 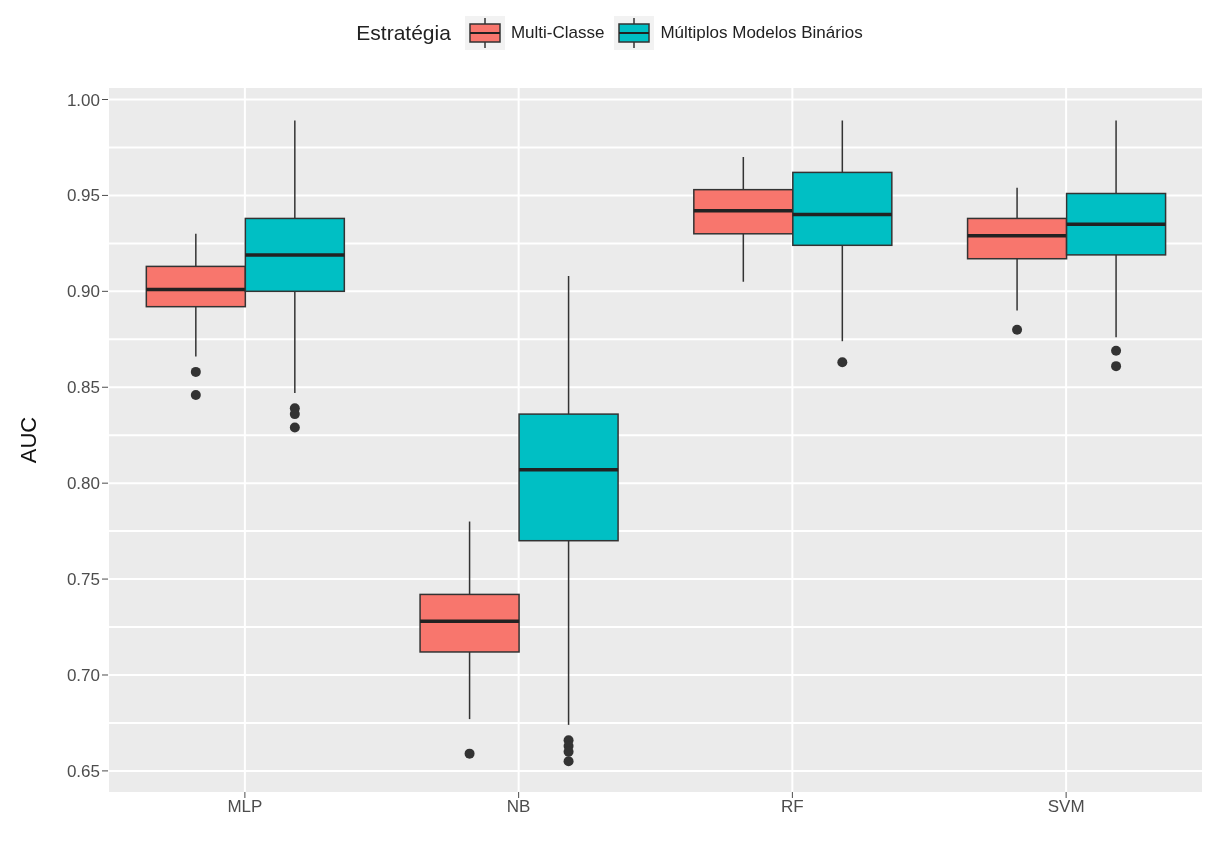 What do you see at coordinates (83, 676) in the screenshot?
I see `y-tick-label: 0.70` at bounding box center [83, 676].